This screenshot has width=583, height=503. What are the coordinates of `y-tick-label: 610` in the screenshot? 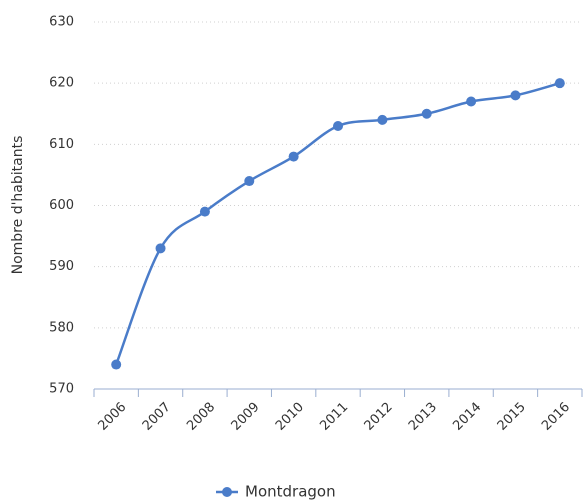 It's located at (61, 144).